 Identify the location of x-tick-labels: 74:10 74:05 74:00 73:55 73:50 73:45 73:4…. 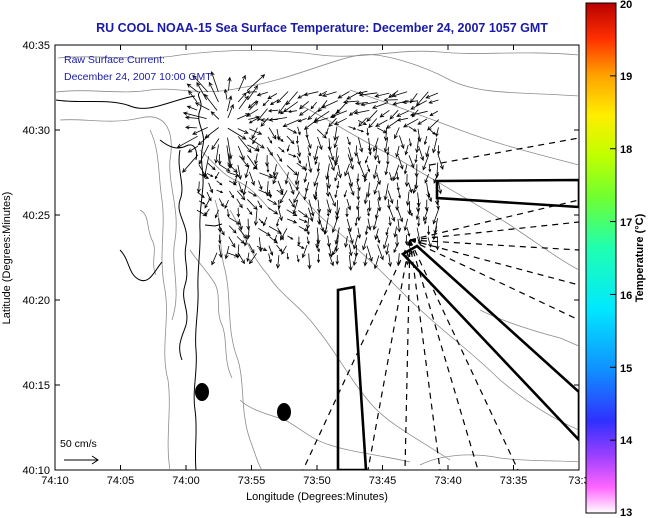
(315, 481).